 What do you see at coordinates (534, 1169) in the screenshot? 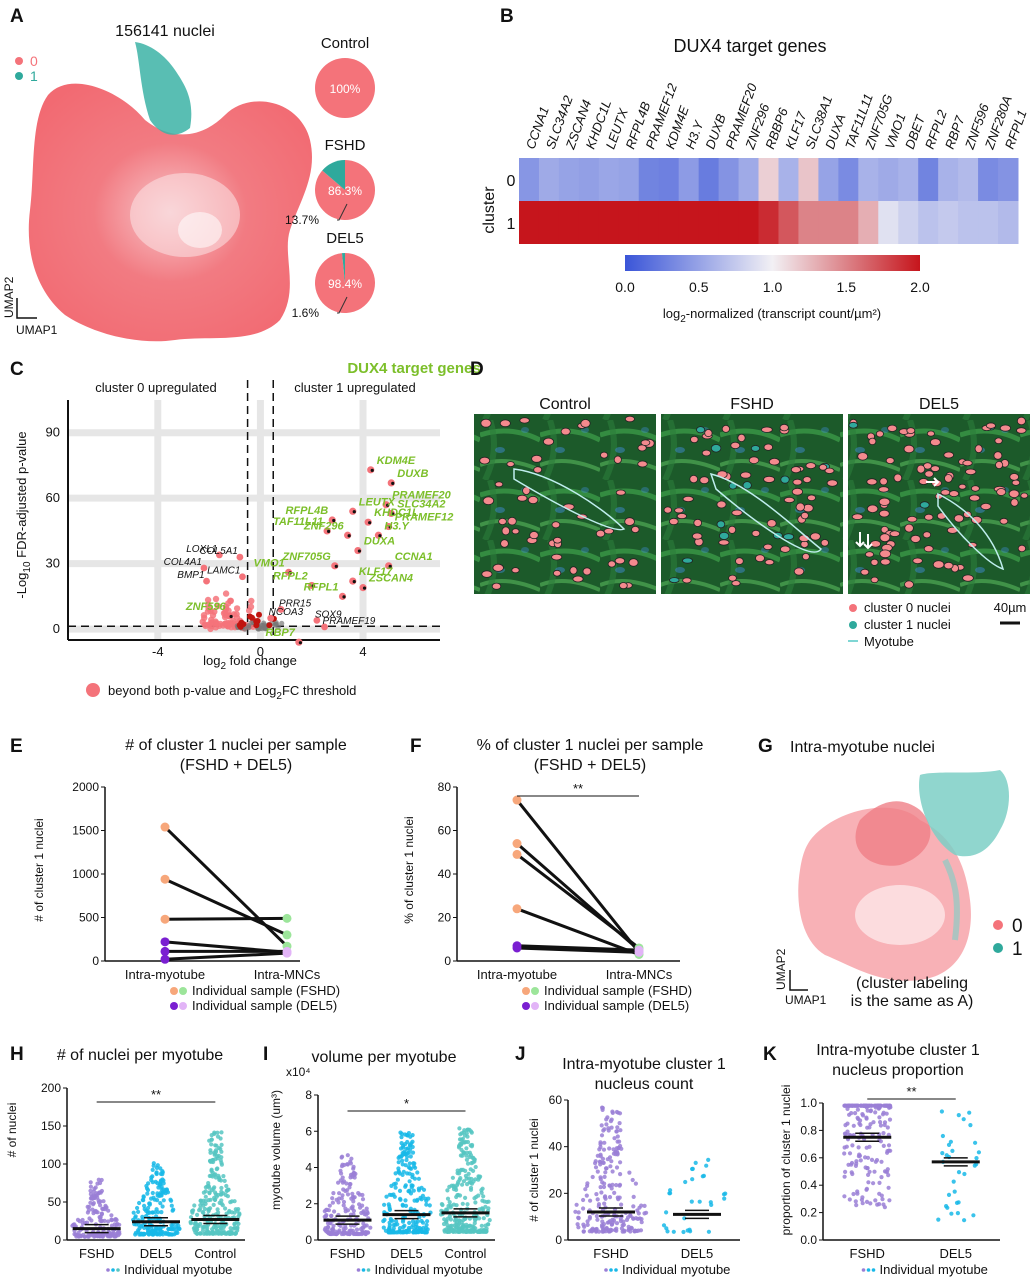
I see `chart-j-ylabel: # of cluster 1 nuclei` at bounding box center [534, 1169].